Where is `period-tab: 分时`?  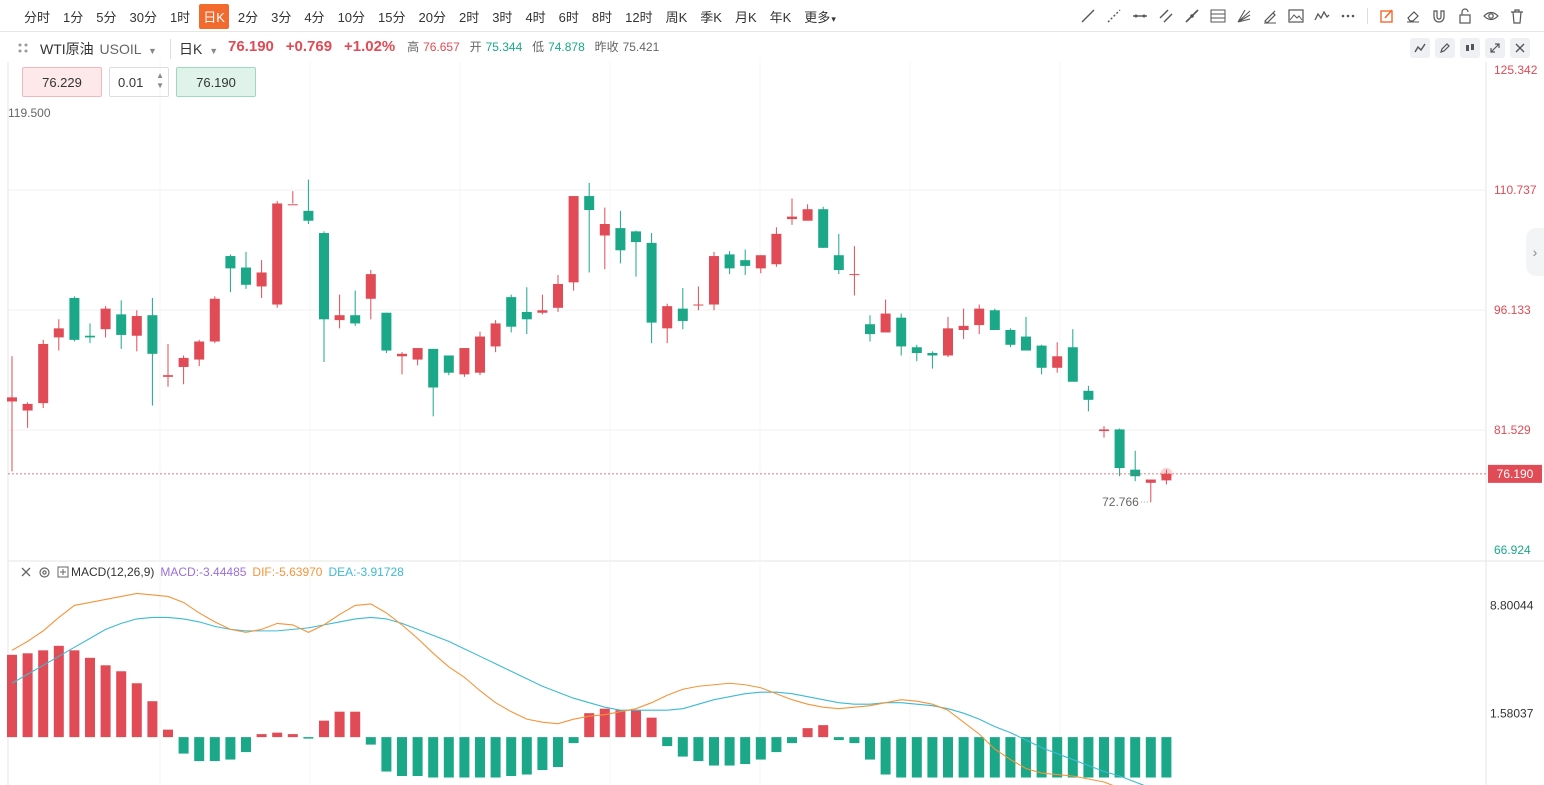 period-tab: 分时 is located at coordinates (37, 17).